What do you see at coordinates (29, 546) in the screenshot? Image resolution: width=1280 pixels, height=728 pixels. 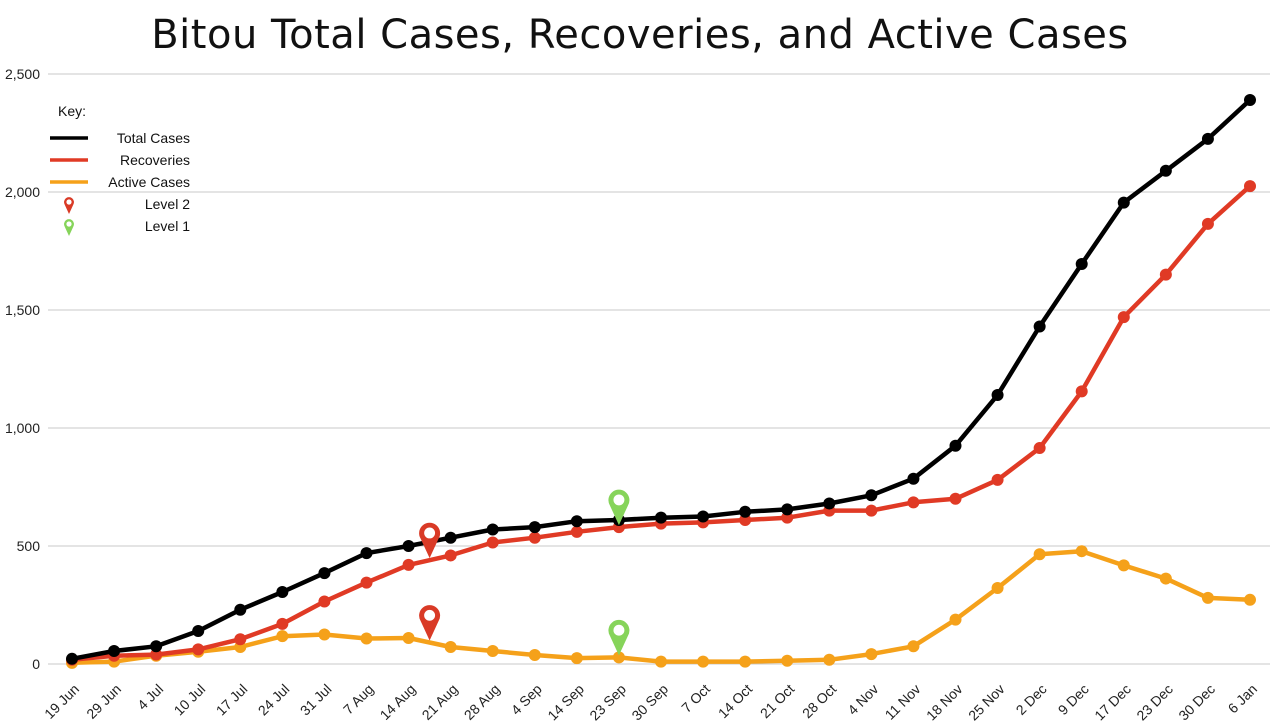 I see `y-tick-label: 500` at bounding box center [29, 546].